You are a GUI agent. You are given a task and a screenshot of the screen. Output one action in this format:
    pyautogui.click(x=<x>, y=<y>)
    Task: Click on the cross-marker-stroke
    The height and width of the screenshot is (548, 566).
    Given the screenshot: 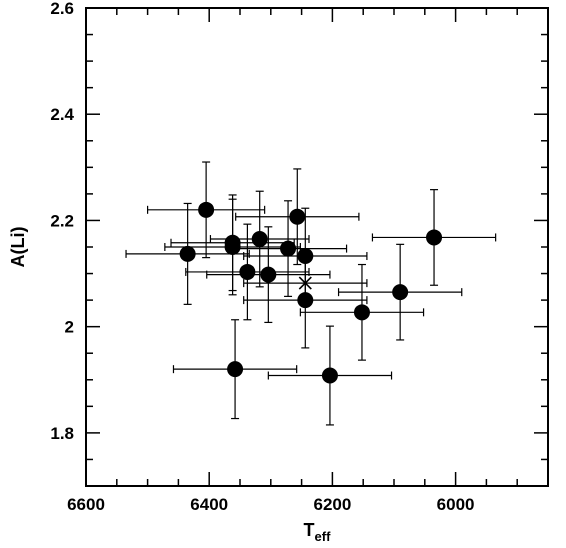 What is the action you would take?
    pyautogui.click(x=305, y=283)
    